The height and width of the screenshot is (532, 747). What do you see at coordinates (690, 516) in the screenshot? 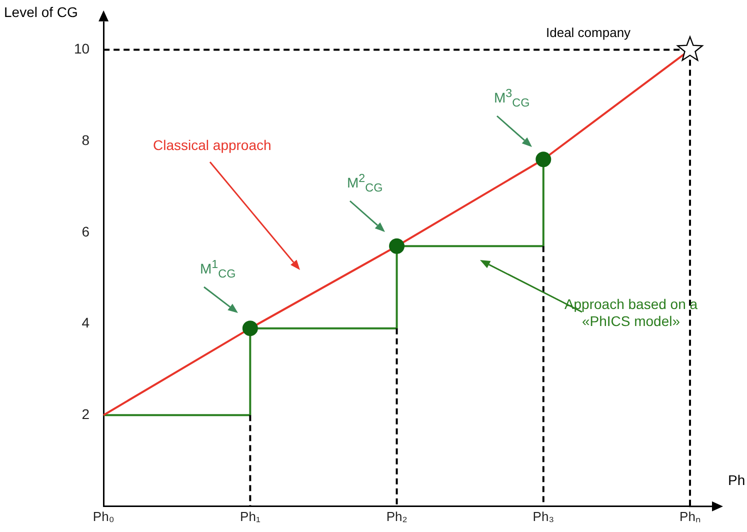
I see `x-tick-label: Phₙ` at bounding box center [690, 516].